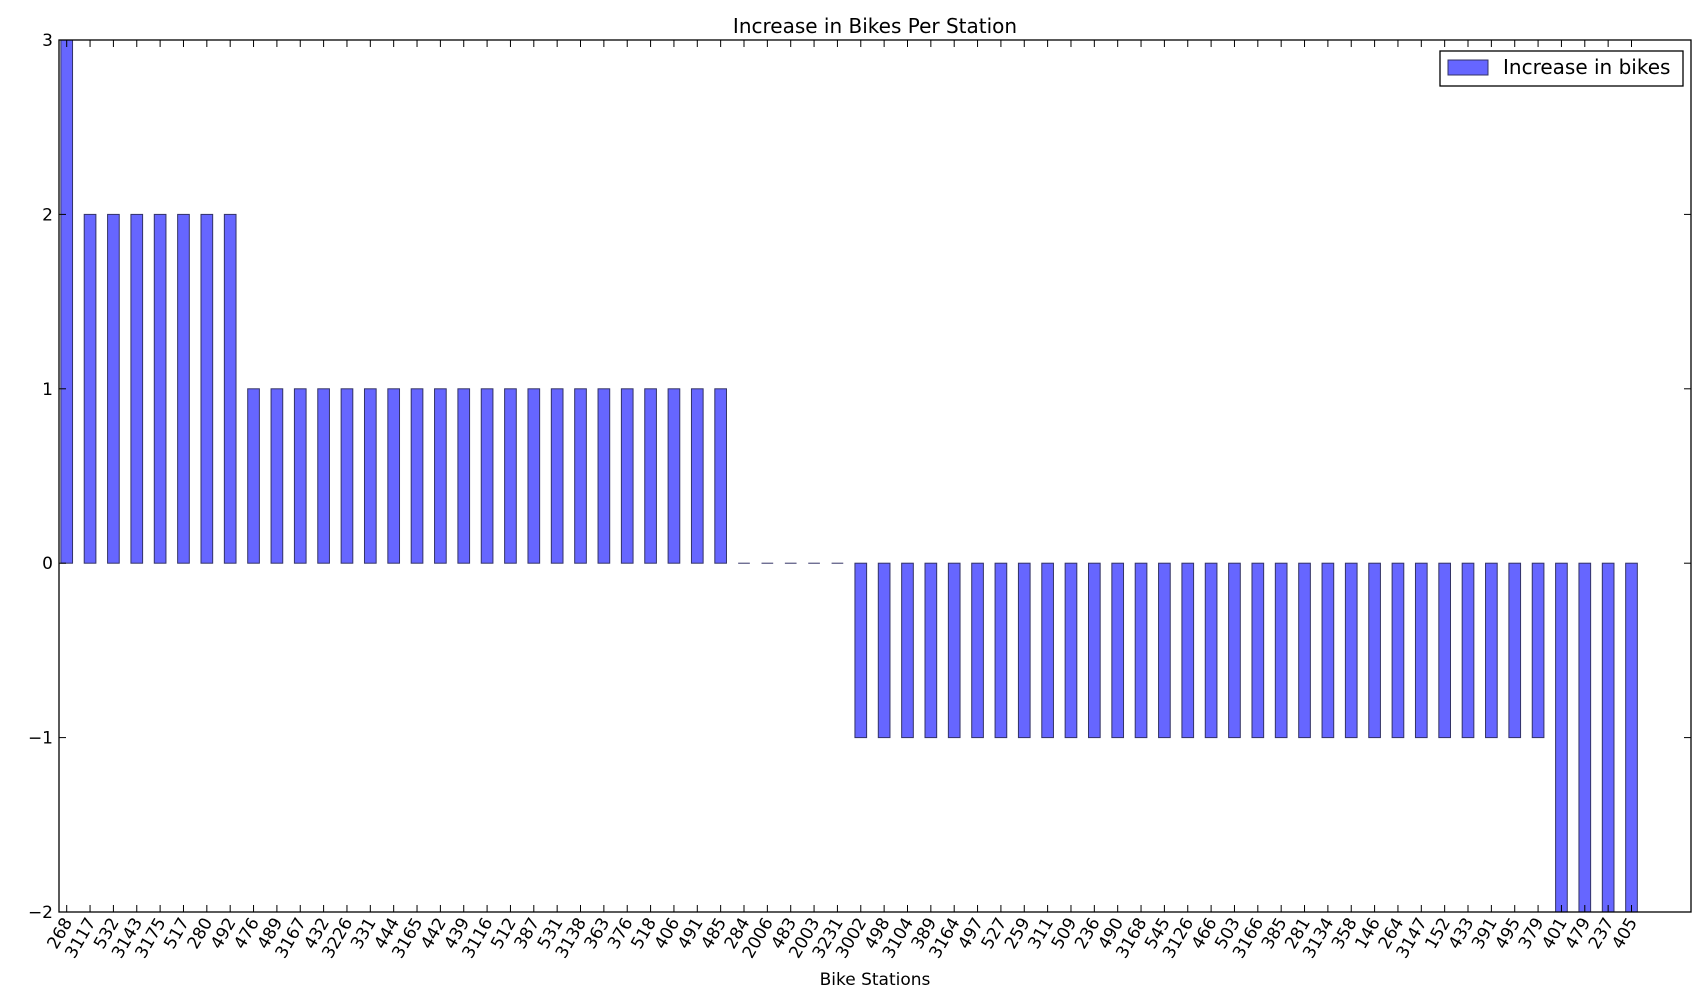 This screenshot has width=1700, height=1000. Describe the element at coordinates (875, 26) in the screenshot. I see `chart-title: Increase in Bikes Per Station` at that location.